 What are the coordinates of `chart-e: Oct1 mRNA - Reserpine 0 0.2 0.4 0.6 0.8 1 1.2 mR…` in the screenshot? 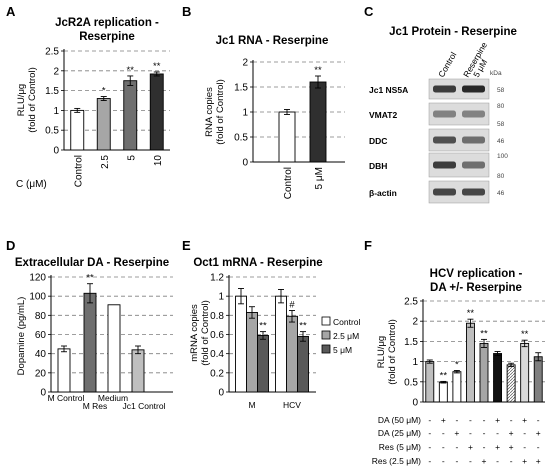 It's located at (275, 333).